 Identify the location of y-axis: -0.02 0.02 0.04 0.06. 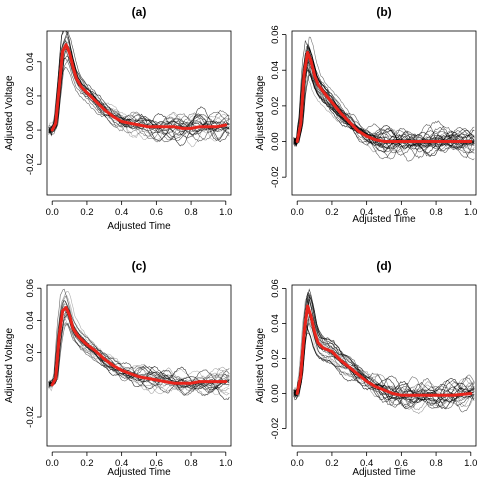
(33, 353).